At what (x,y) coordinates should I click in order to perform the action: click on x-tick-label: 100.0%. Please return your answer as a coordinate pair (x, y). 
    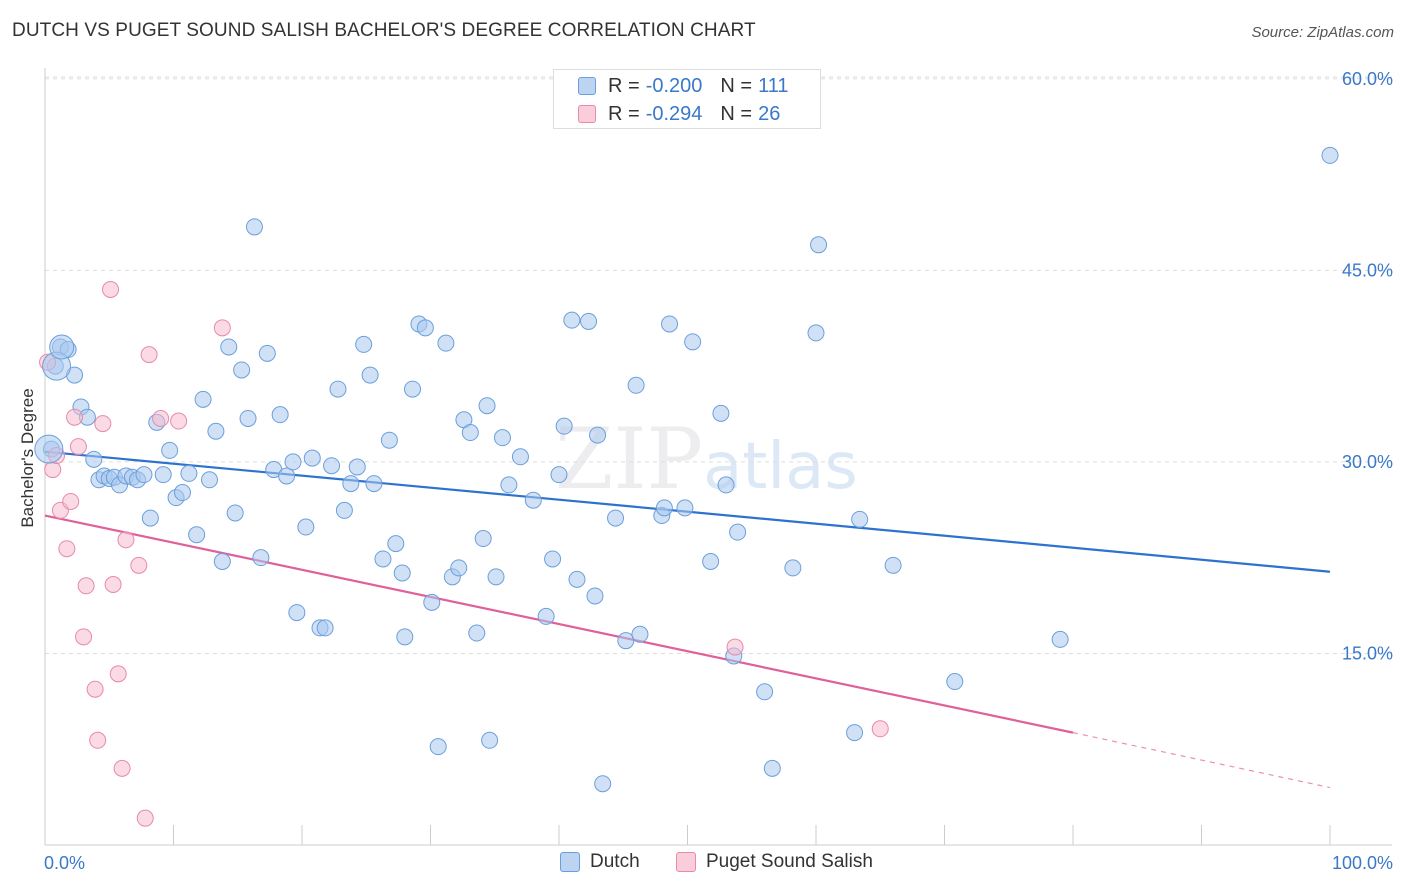
    Looking at the image, I should click on (1362, 863).